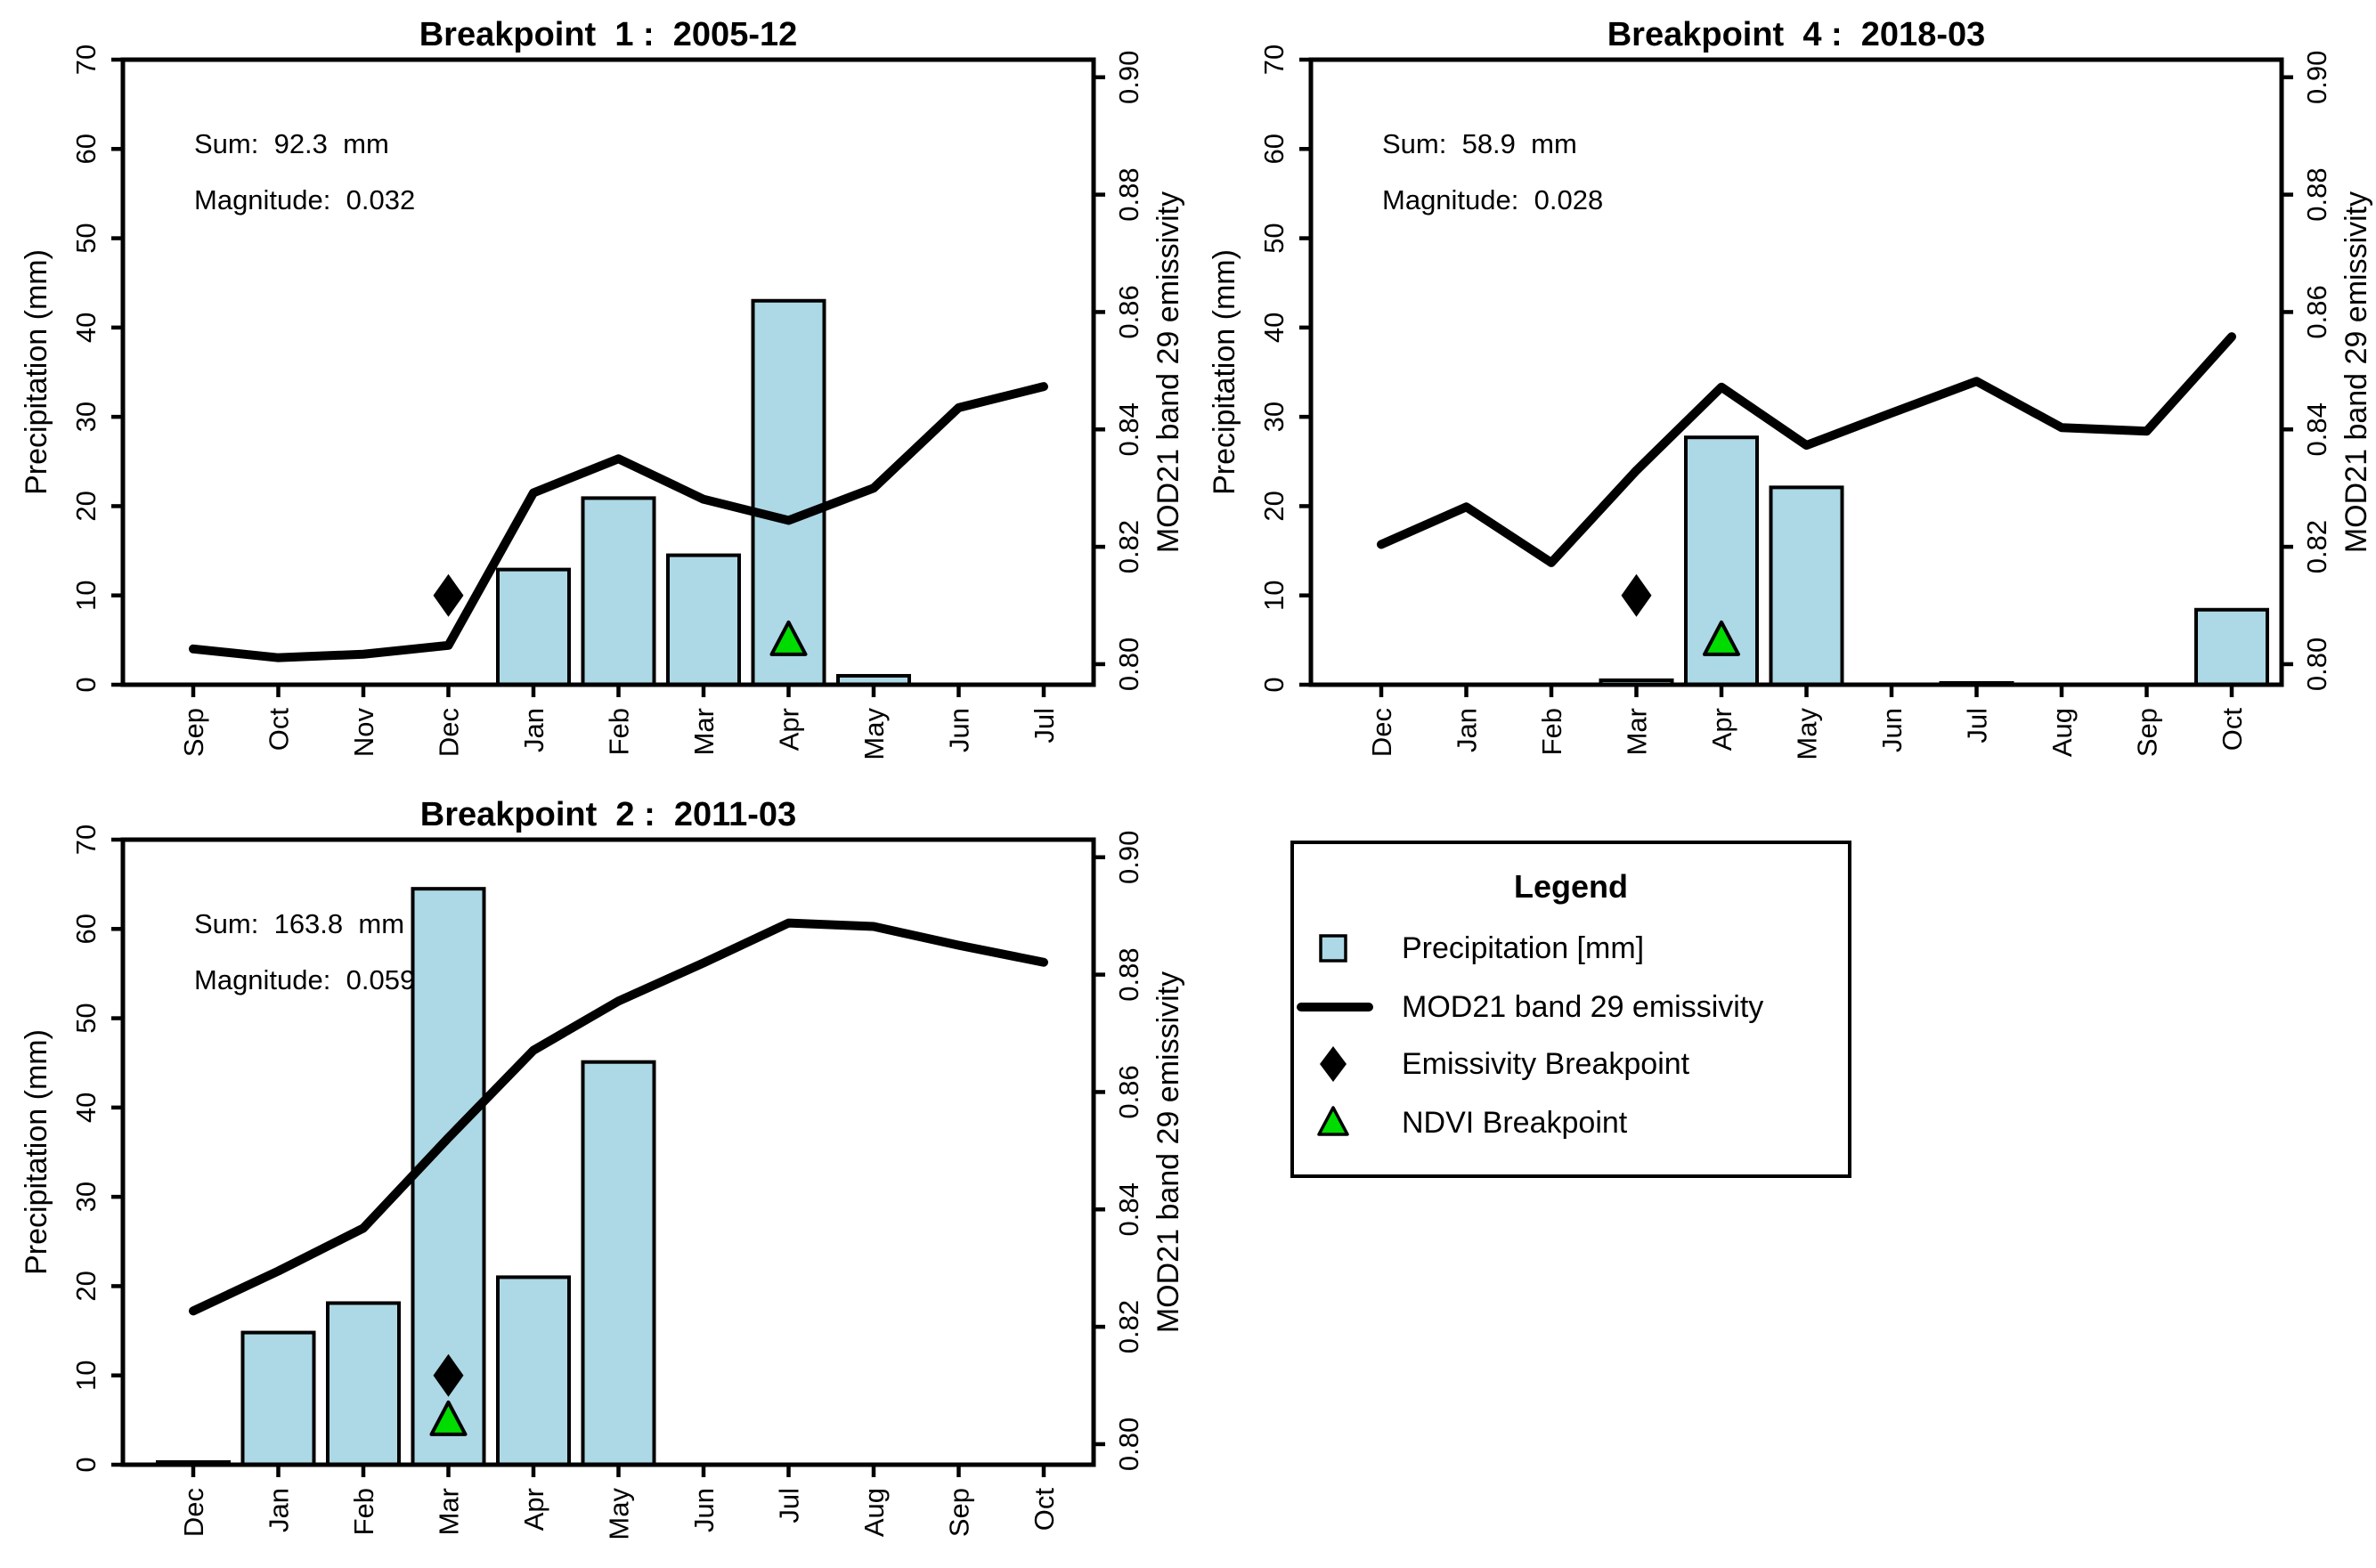 This screenshot has height=1568, width=2376. Describe the element at coordinates (1479, 143) in the screenshot. I see `sum-label: Sum: 58.9 mm` at that location.